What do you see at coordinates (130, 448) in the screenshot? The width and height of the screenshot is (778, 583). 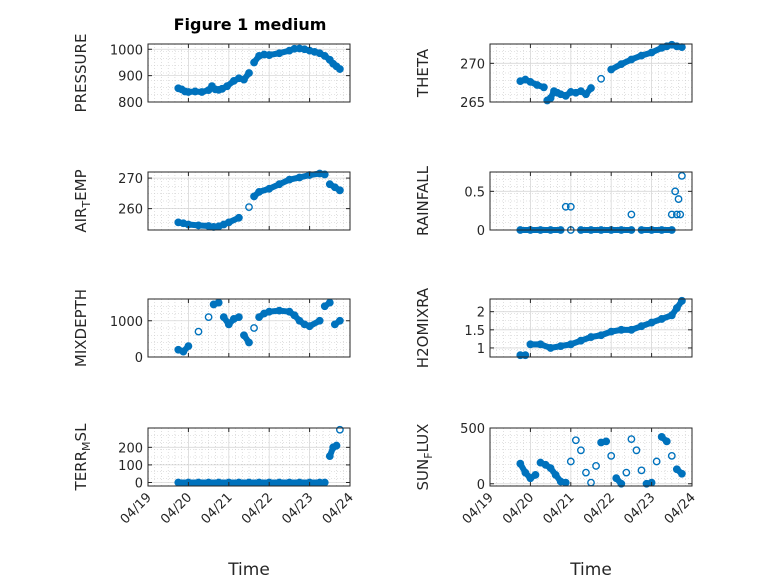 I see `y-tick-label: 200` at bounding box center [130, 448].